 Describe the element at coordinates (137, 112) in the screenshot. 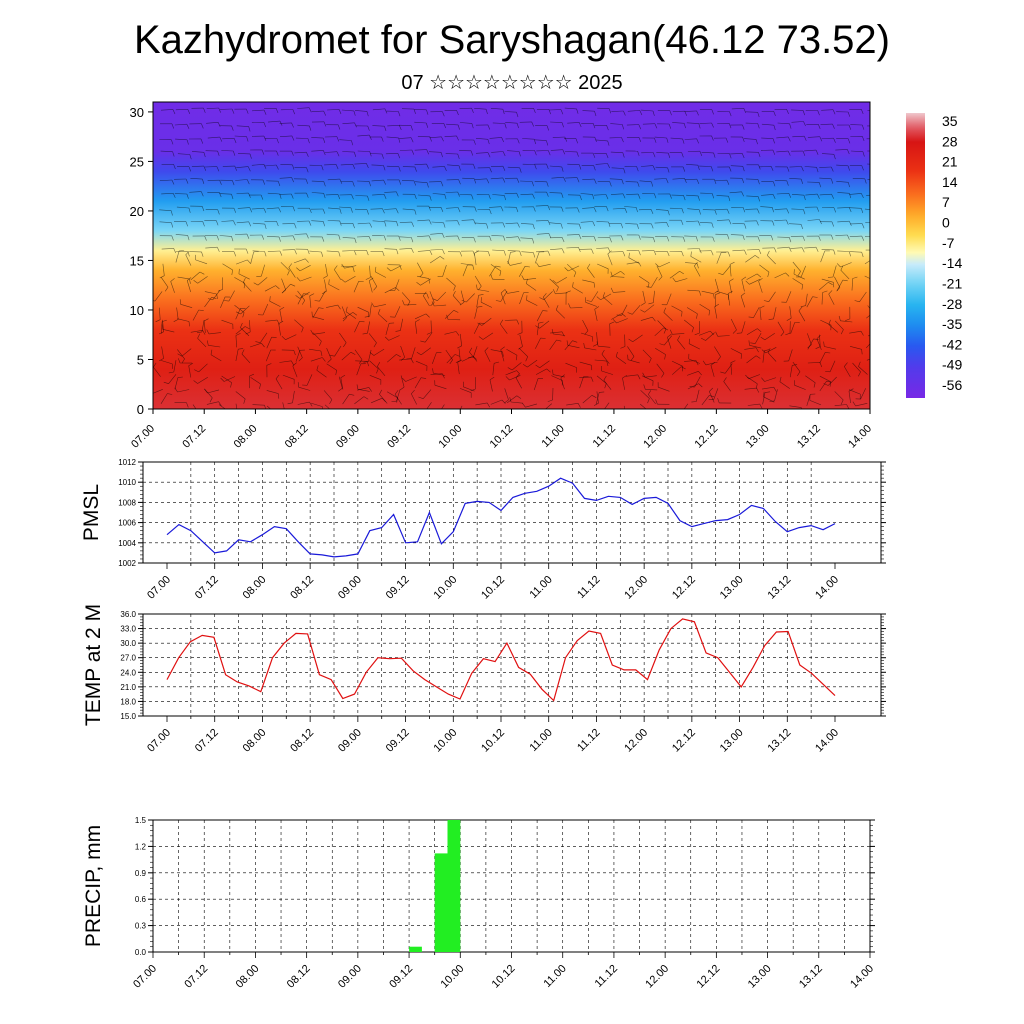

I see `y-tick-label: 30` at that location.